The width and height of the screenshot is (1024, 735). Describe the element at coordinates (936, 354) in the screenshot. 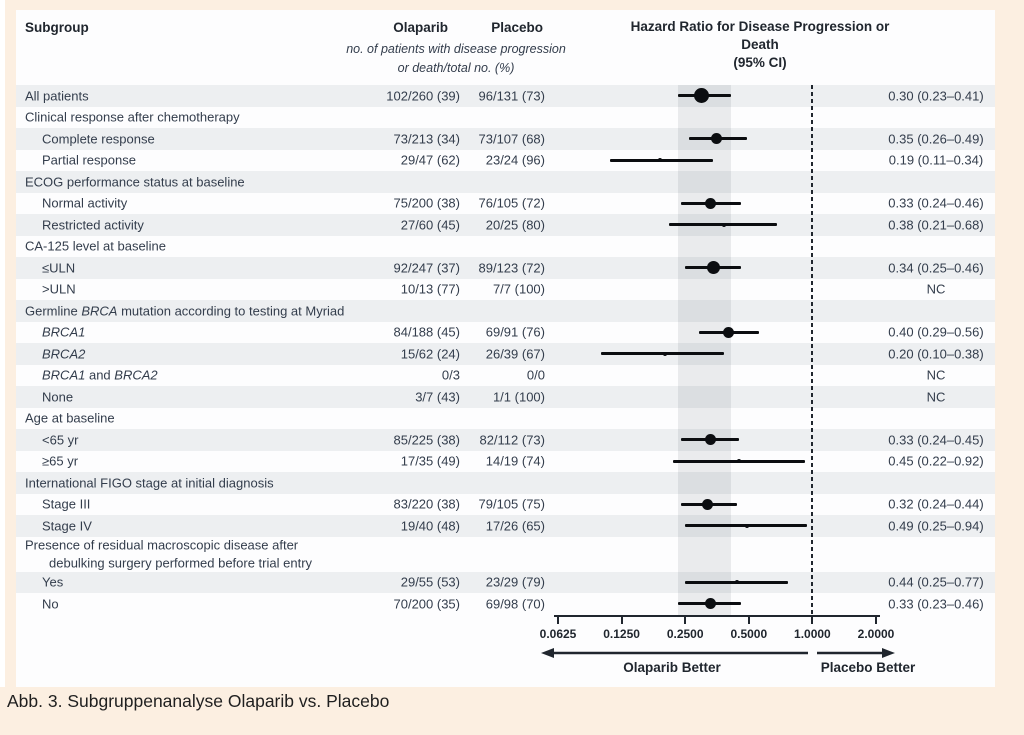

I see `hazard-ratio-cell: 0.20 (0.10–0.38)` at that location.